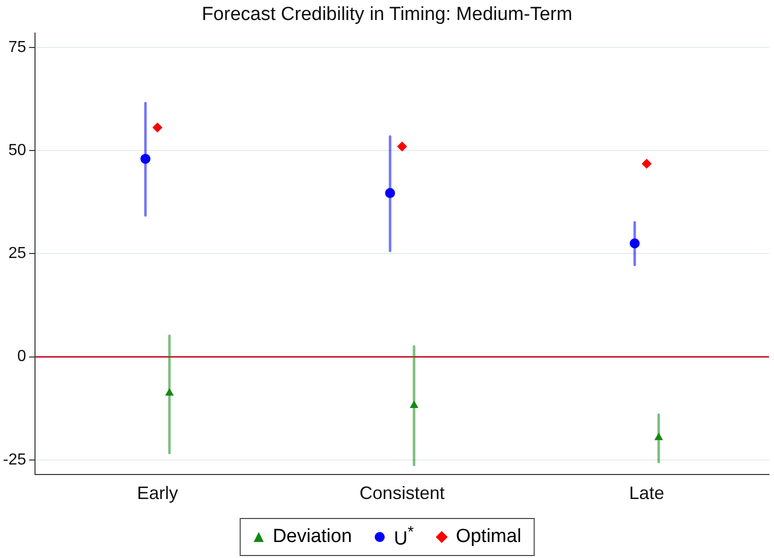 The image size is (774, 558). What do you see at coordinates (646, 493) in the screenshot?
I see `x-tick-label: Late` at bounding box center [646, 493].